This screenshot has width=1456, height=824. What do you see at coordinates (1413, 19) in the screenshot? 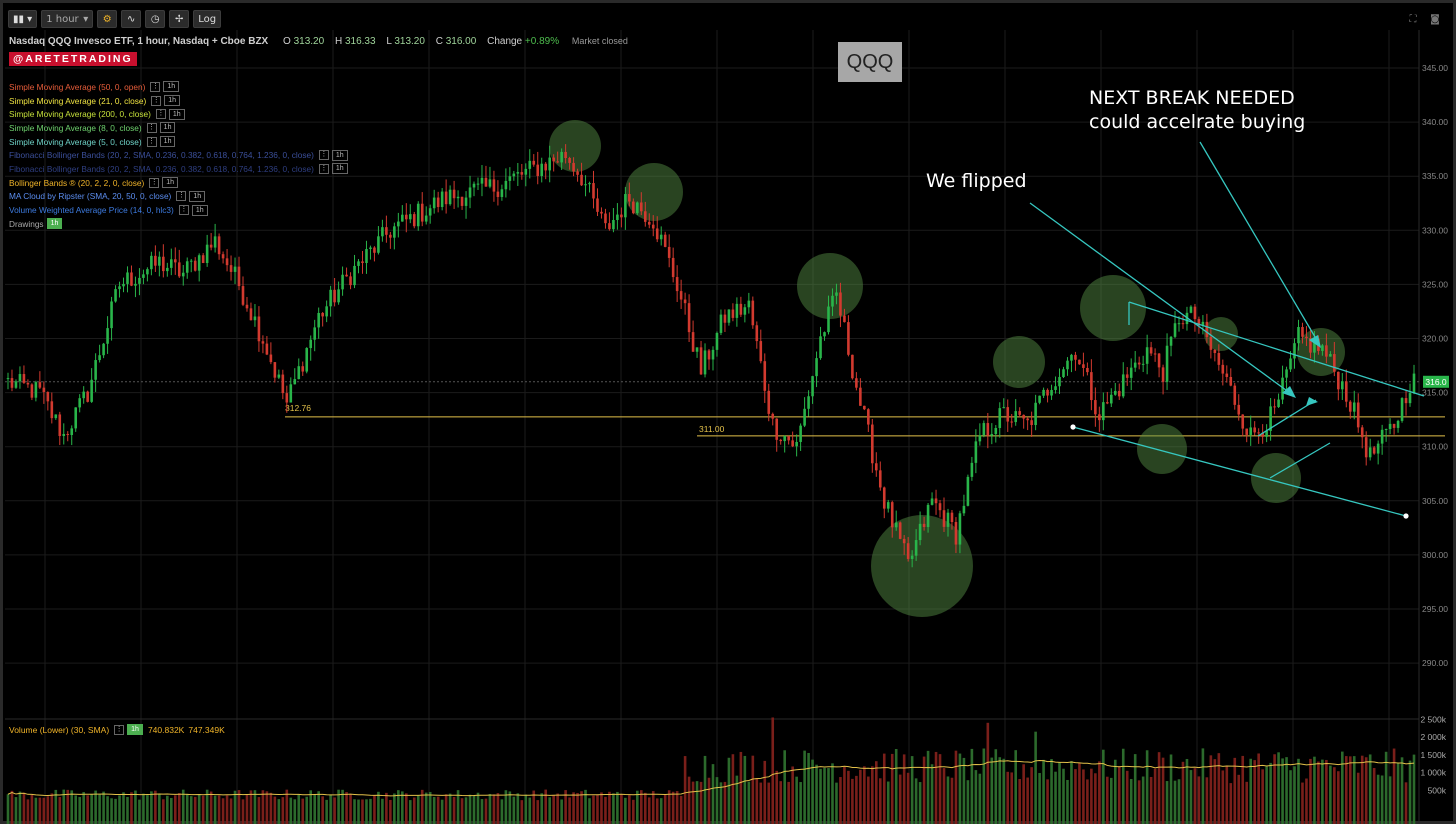
I see `fullscreen-icon: ⛶` at bounding box center [1413, 19].